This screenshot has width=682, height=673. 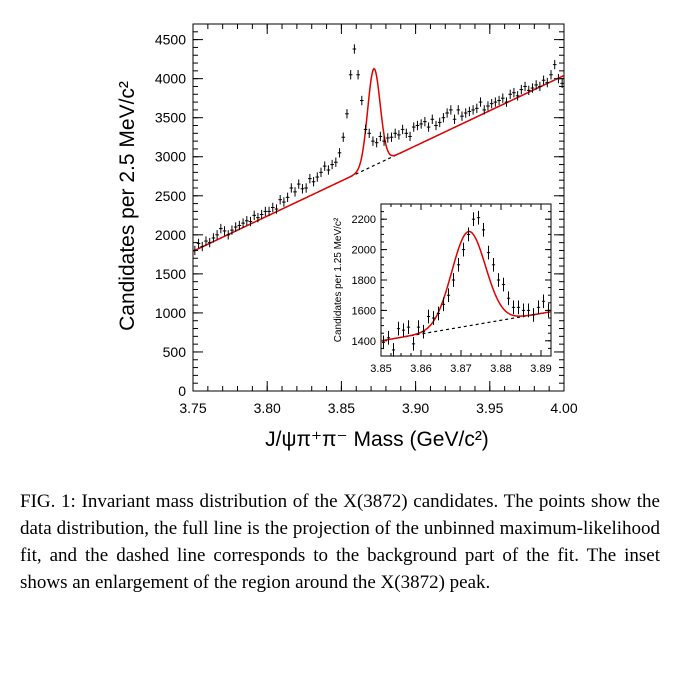 What do you see at coordinates (175, 352) in the screenshot?
I see `main-y-tick-label: 500` at bounding box center [175, 352].